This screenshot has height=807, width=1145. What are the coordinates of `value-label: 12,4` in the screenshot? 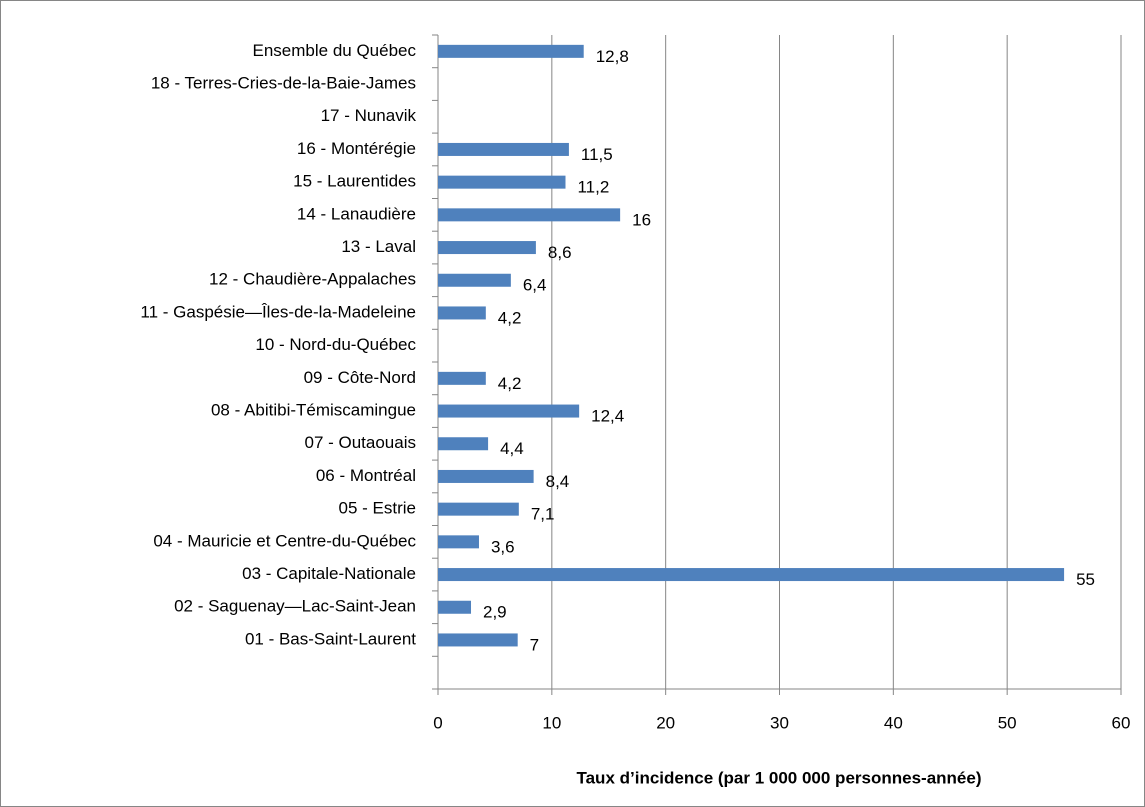 It's located at (607, 416).